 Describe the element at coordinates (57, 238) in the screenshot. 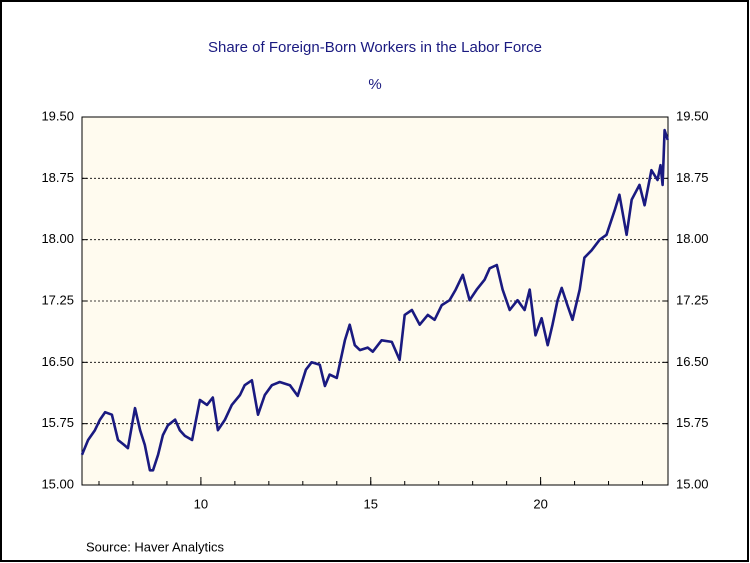

I see `y-tick-label: 18.00` at that location.